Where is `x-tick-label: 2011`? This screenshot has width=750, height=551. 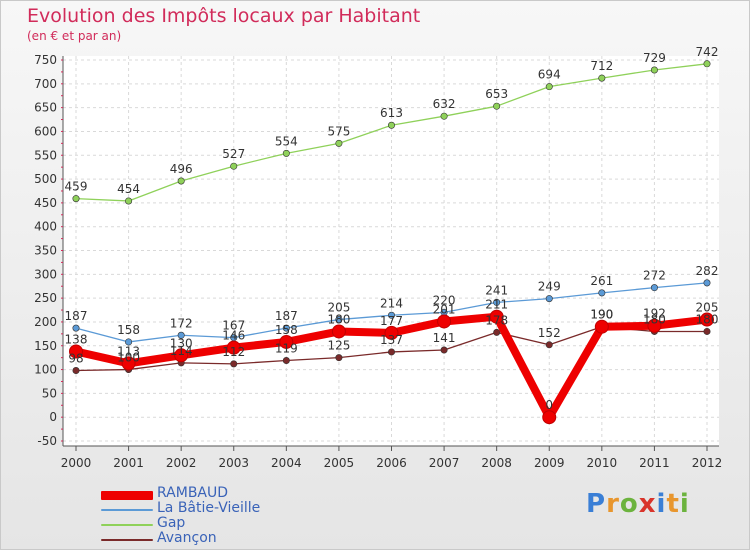 x-tick-label: 2011 is located at coordinates (654, 463).